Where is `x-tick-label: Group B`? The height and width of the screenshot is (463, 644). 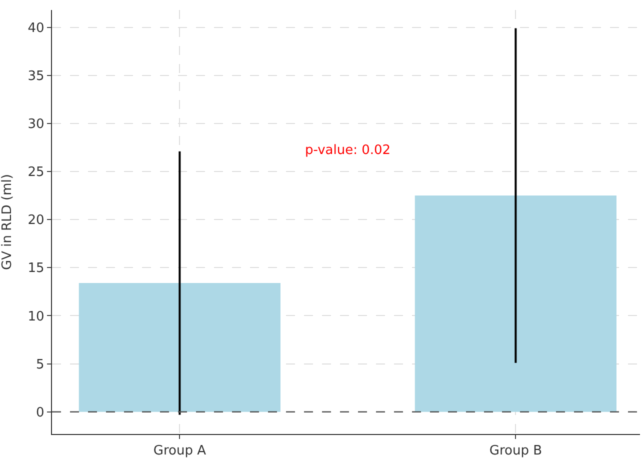
x-tick-label: Group B is located at coordinates (515, 451).